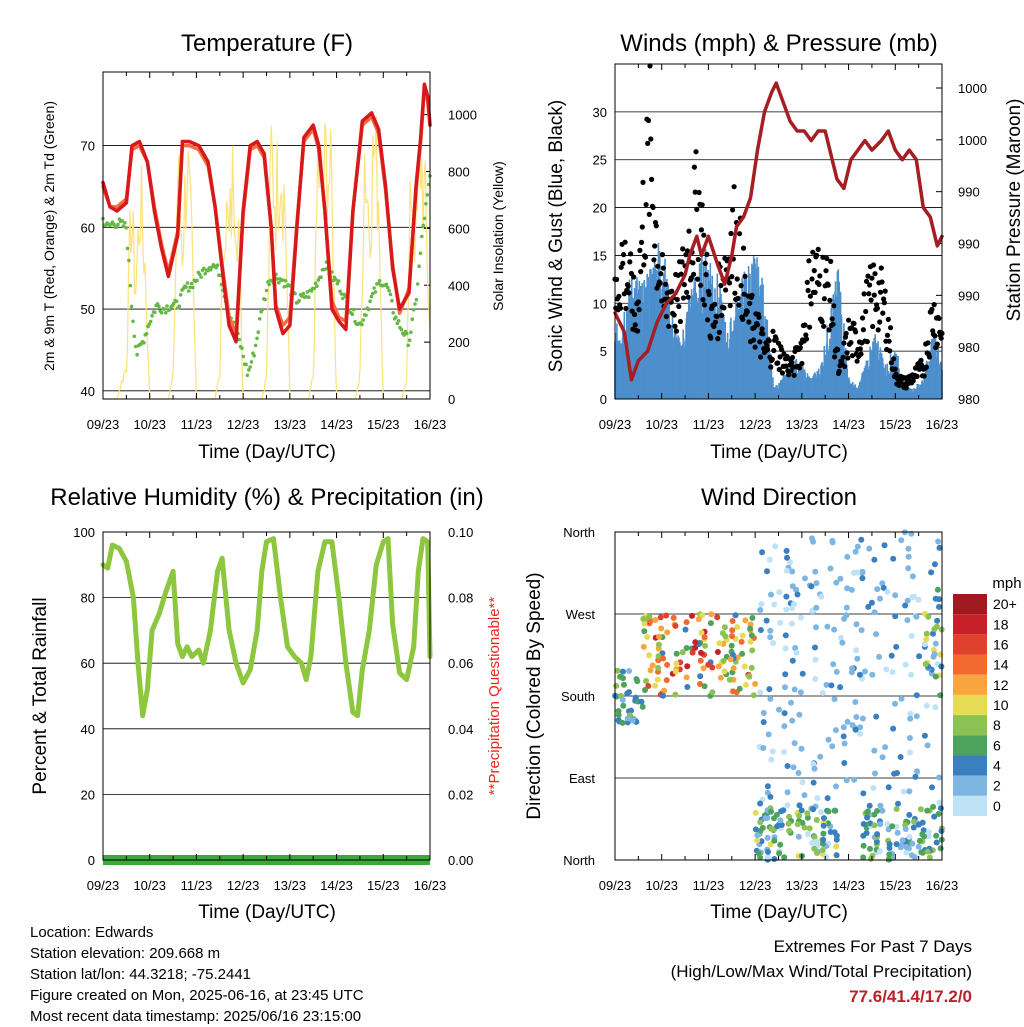 Image resolution: width=1024 pixels, height=1027 pixels. What do you see at coordinates (556, 236) in the screenshot?
I see `winds-ylabel-left: Sonic Wind & Gust (Blue, Black)` at bounding box center [556, 236].